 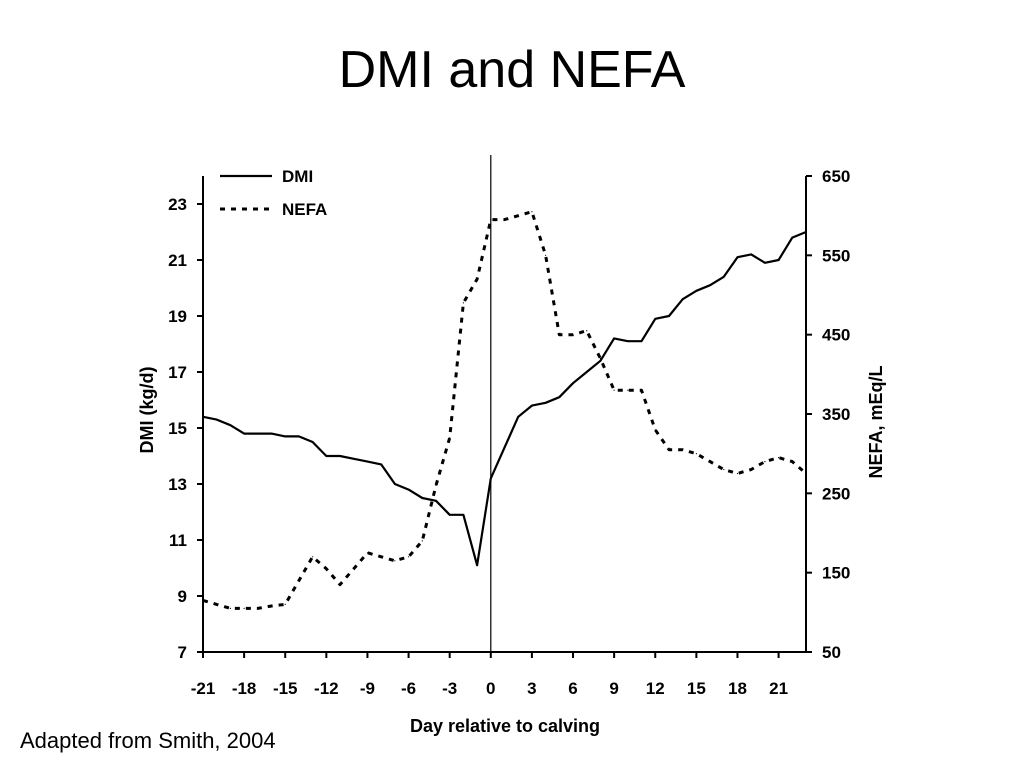 What do you see at coordinates (178, 540) in the screenshot?
I see `y-left-tick-label: 11` at bounding box center [178, 540].